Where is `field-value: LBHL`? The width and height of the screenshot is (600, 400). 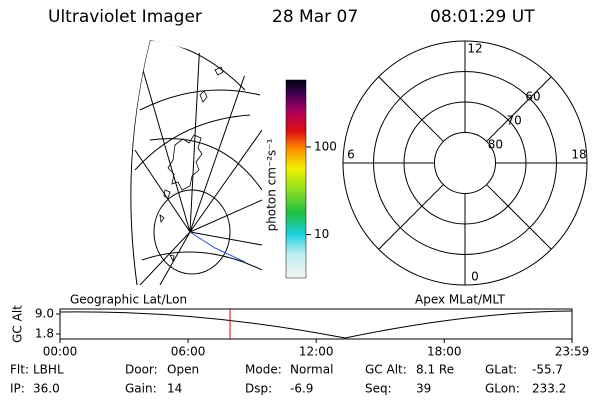 field-value: LBHL is located at coordinates (48, 370).